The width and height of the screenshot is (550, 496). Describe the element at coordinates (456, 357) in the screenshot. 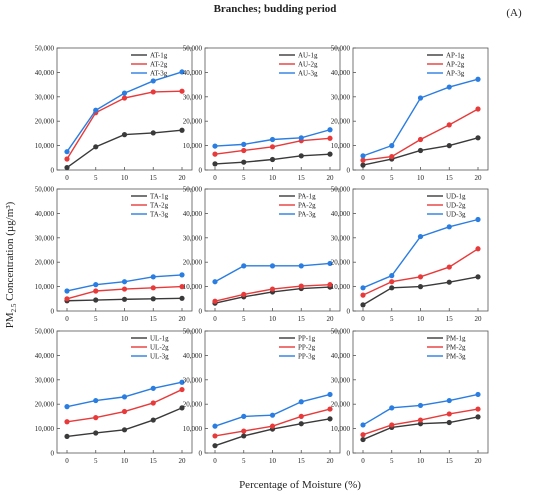

I see `legend-entry: PM-3g` at that location.